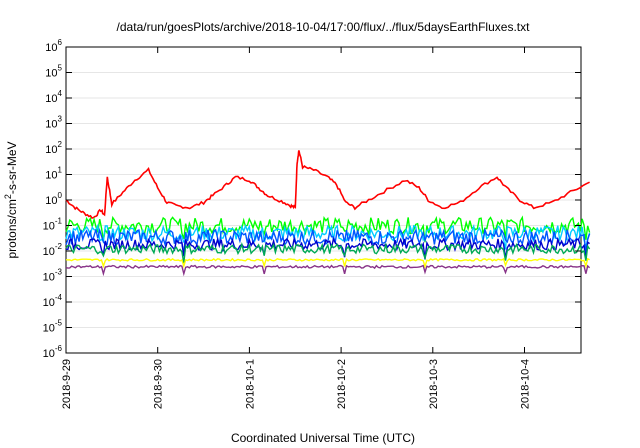 The height and width of the screenshot is (448, 640). Describe the element at coordinates (53, 97) in the screenshot. I see `y-tick-label: 10⁴` at that location.